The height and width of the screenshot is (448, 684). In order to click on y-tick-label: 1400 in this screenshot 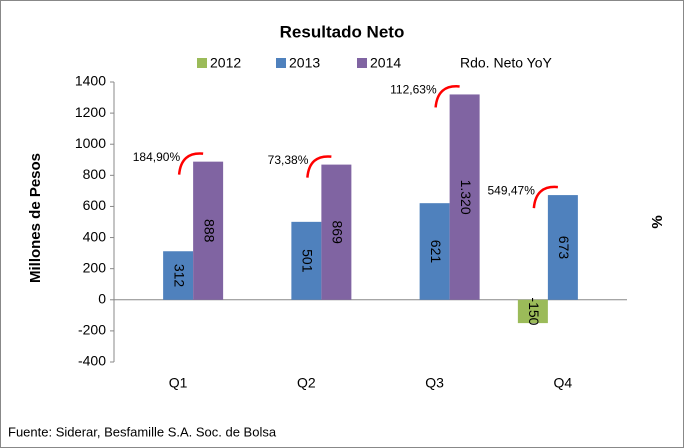, I will do `click(90, 81)`.